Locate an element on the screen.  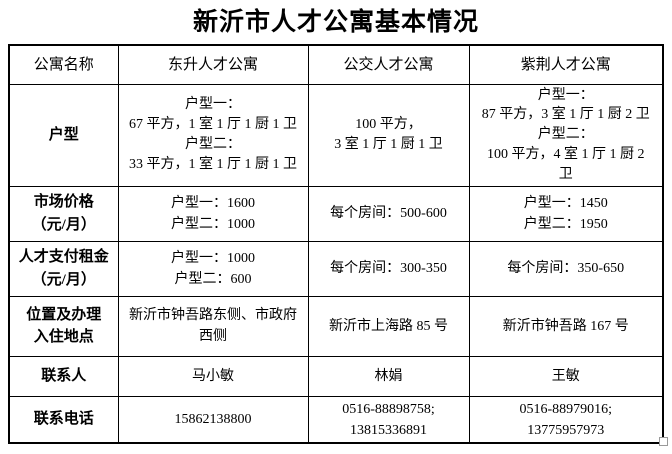
cell-market-price-zijing: 户型一：1450 户型二：1950 is located at coordinates (566, 213).